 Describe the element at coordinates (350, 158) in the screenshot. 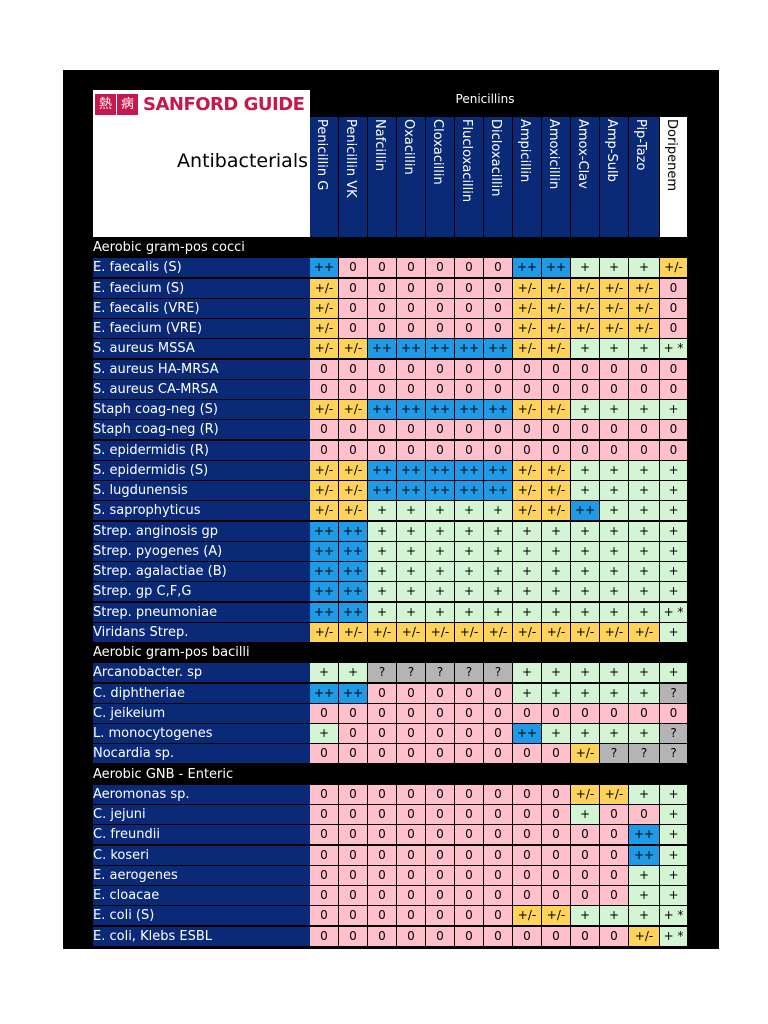

I see `column-header-label: Penicillin VK` at that location.